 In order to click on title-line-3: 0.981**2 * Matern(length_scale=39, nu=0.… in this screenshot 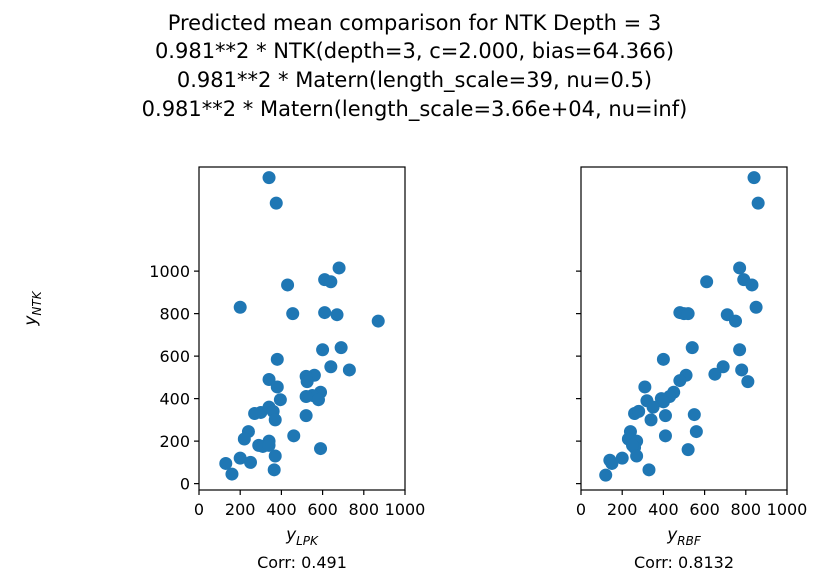, I will do `click(414, 80)`.